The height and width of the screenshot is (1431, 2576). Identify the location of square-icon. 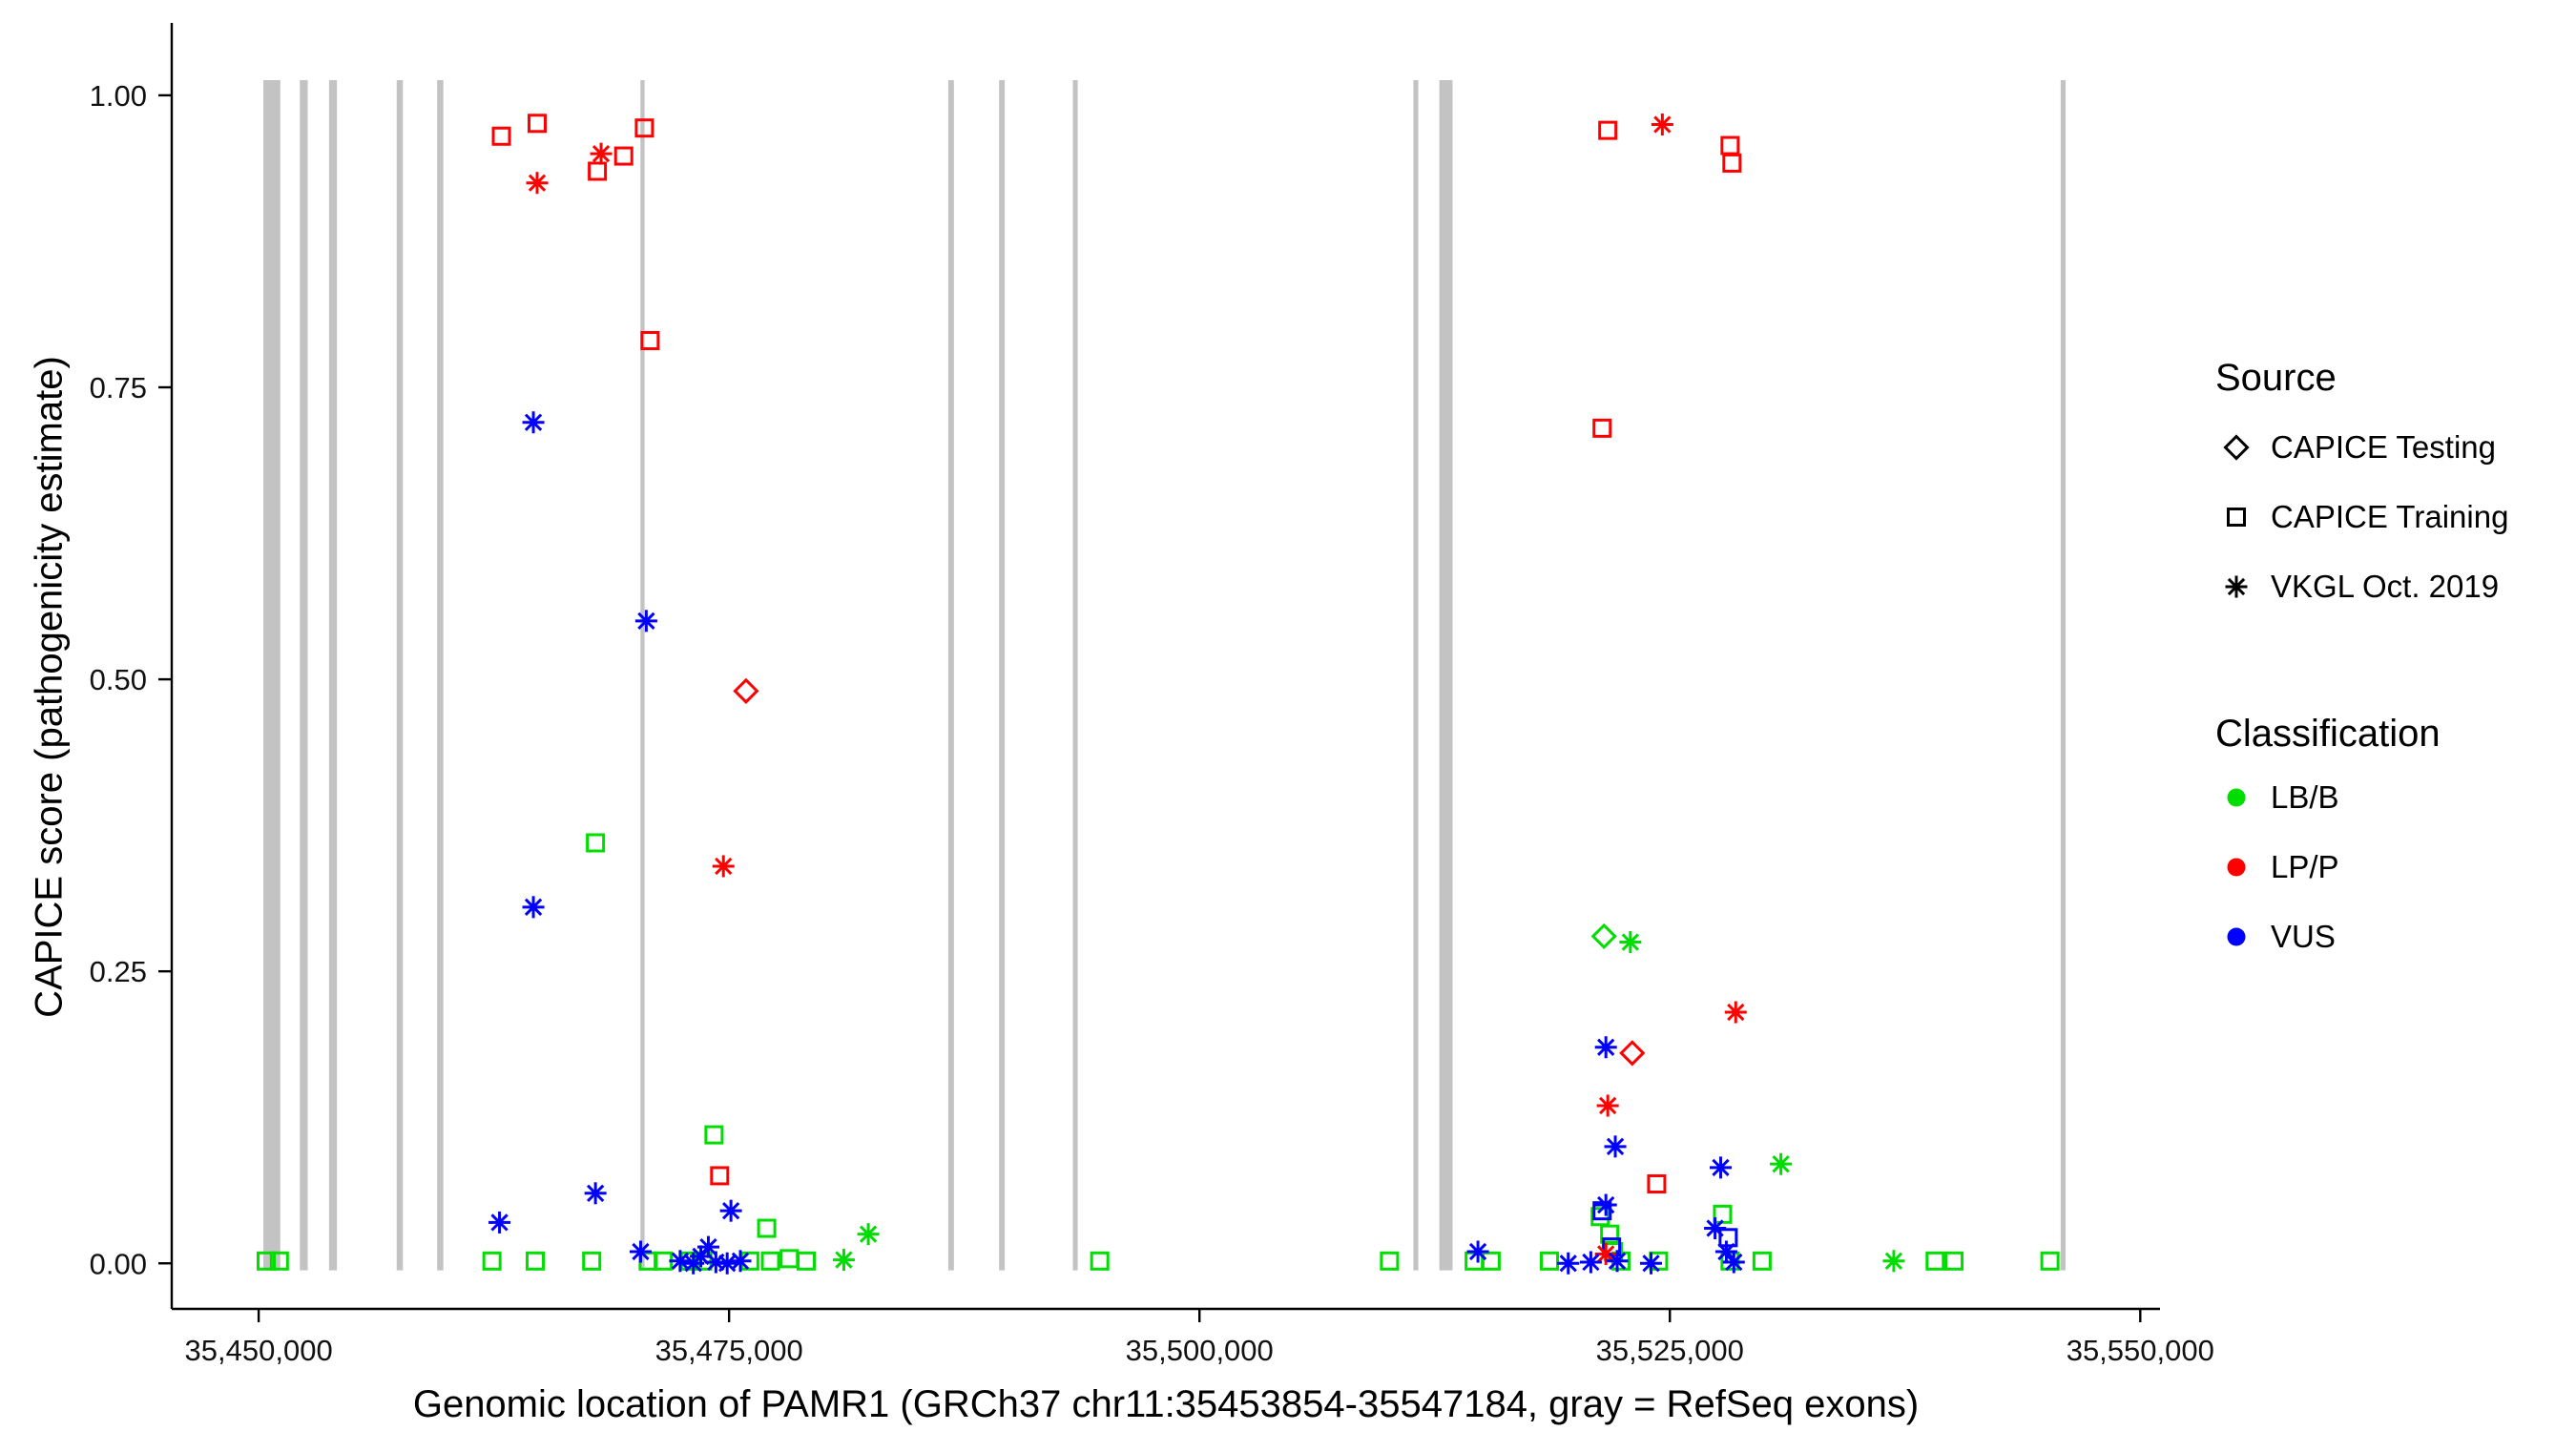
(2236, 517).